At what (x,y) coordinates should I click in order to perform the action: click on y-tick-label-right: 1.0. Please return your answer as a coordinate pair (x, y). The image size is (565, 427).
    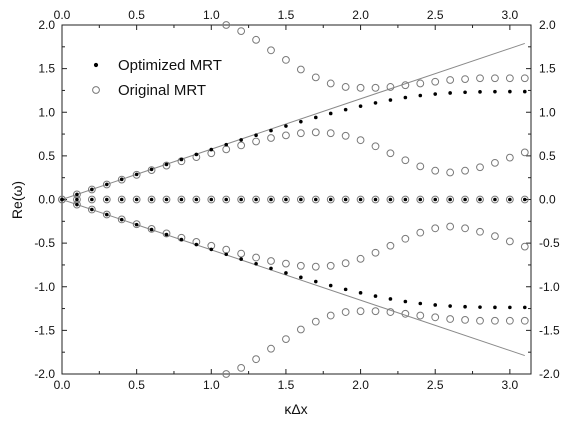
    Looking at the image, I should click on (547, 112).